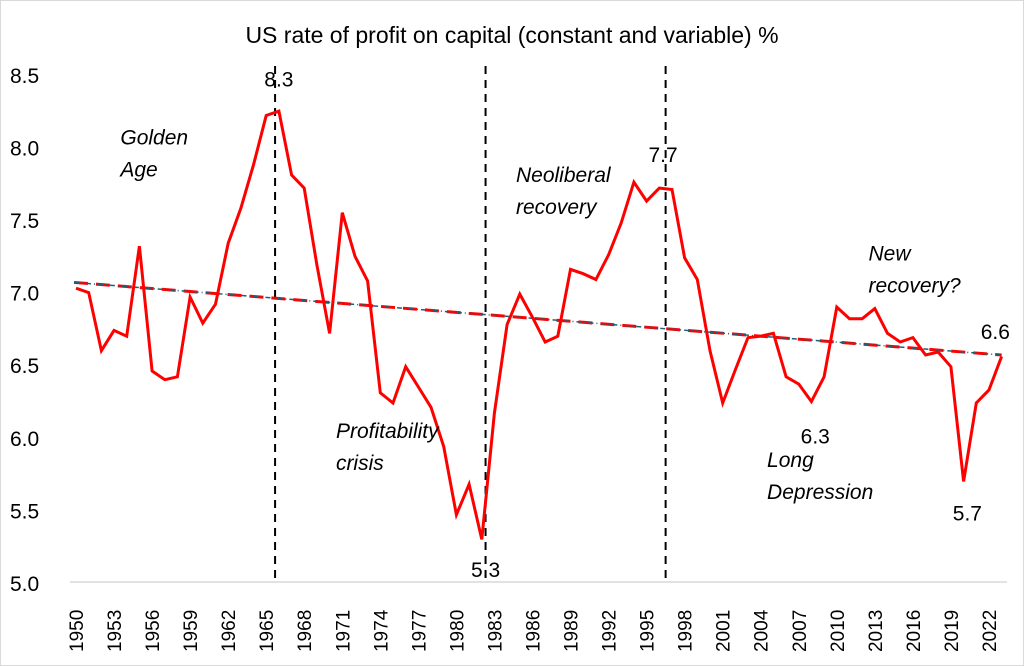 The width and height of the screenshot is (1024, 666). Describe the element at coordinates (191, 631) in the screenshot. I see `x-tick-label: 1959` at that location.